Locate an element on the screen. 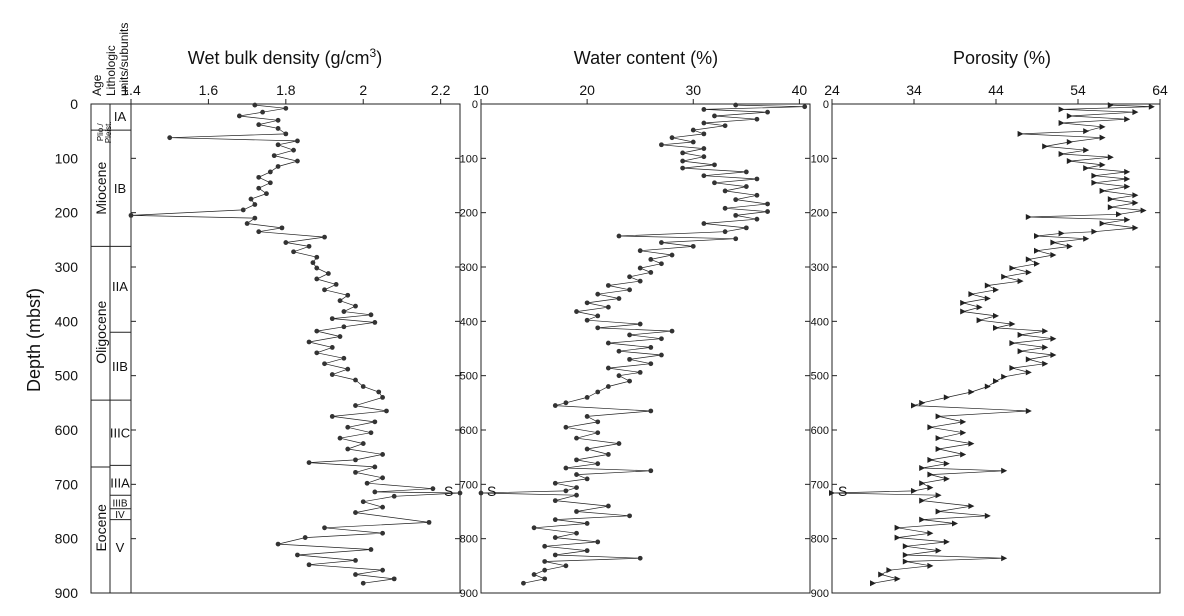 This screenshot has height=616, width=1184. x-tick-label: 30 is located at coordinates (693, 90).